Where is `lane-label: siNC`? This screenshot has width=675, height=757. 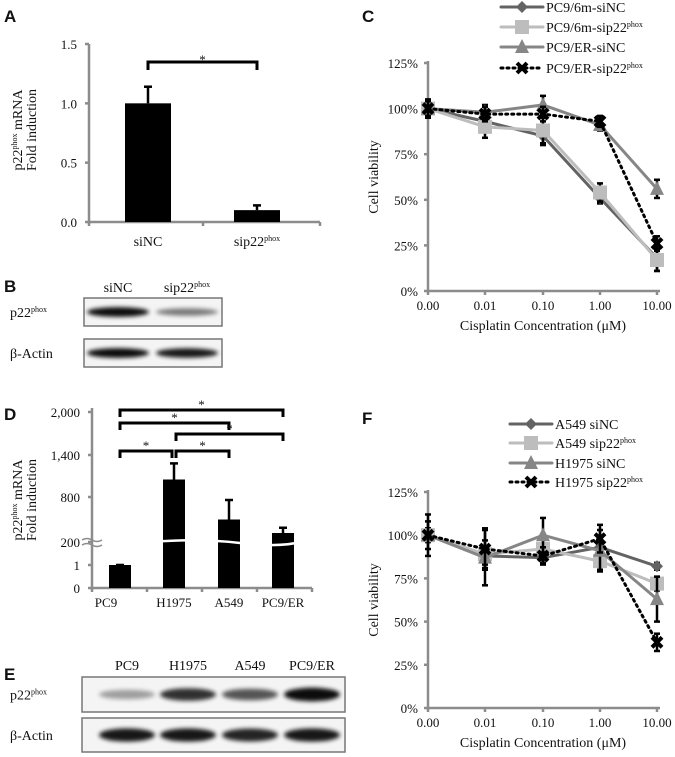
lane-label: siNC is located at coordinates (118, 288).